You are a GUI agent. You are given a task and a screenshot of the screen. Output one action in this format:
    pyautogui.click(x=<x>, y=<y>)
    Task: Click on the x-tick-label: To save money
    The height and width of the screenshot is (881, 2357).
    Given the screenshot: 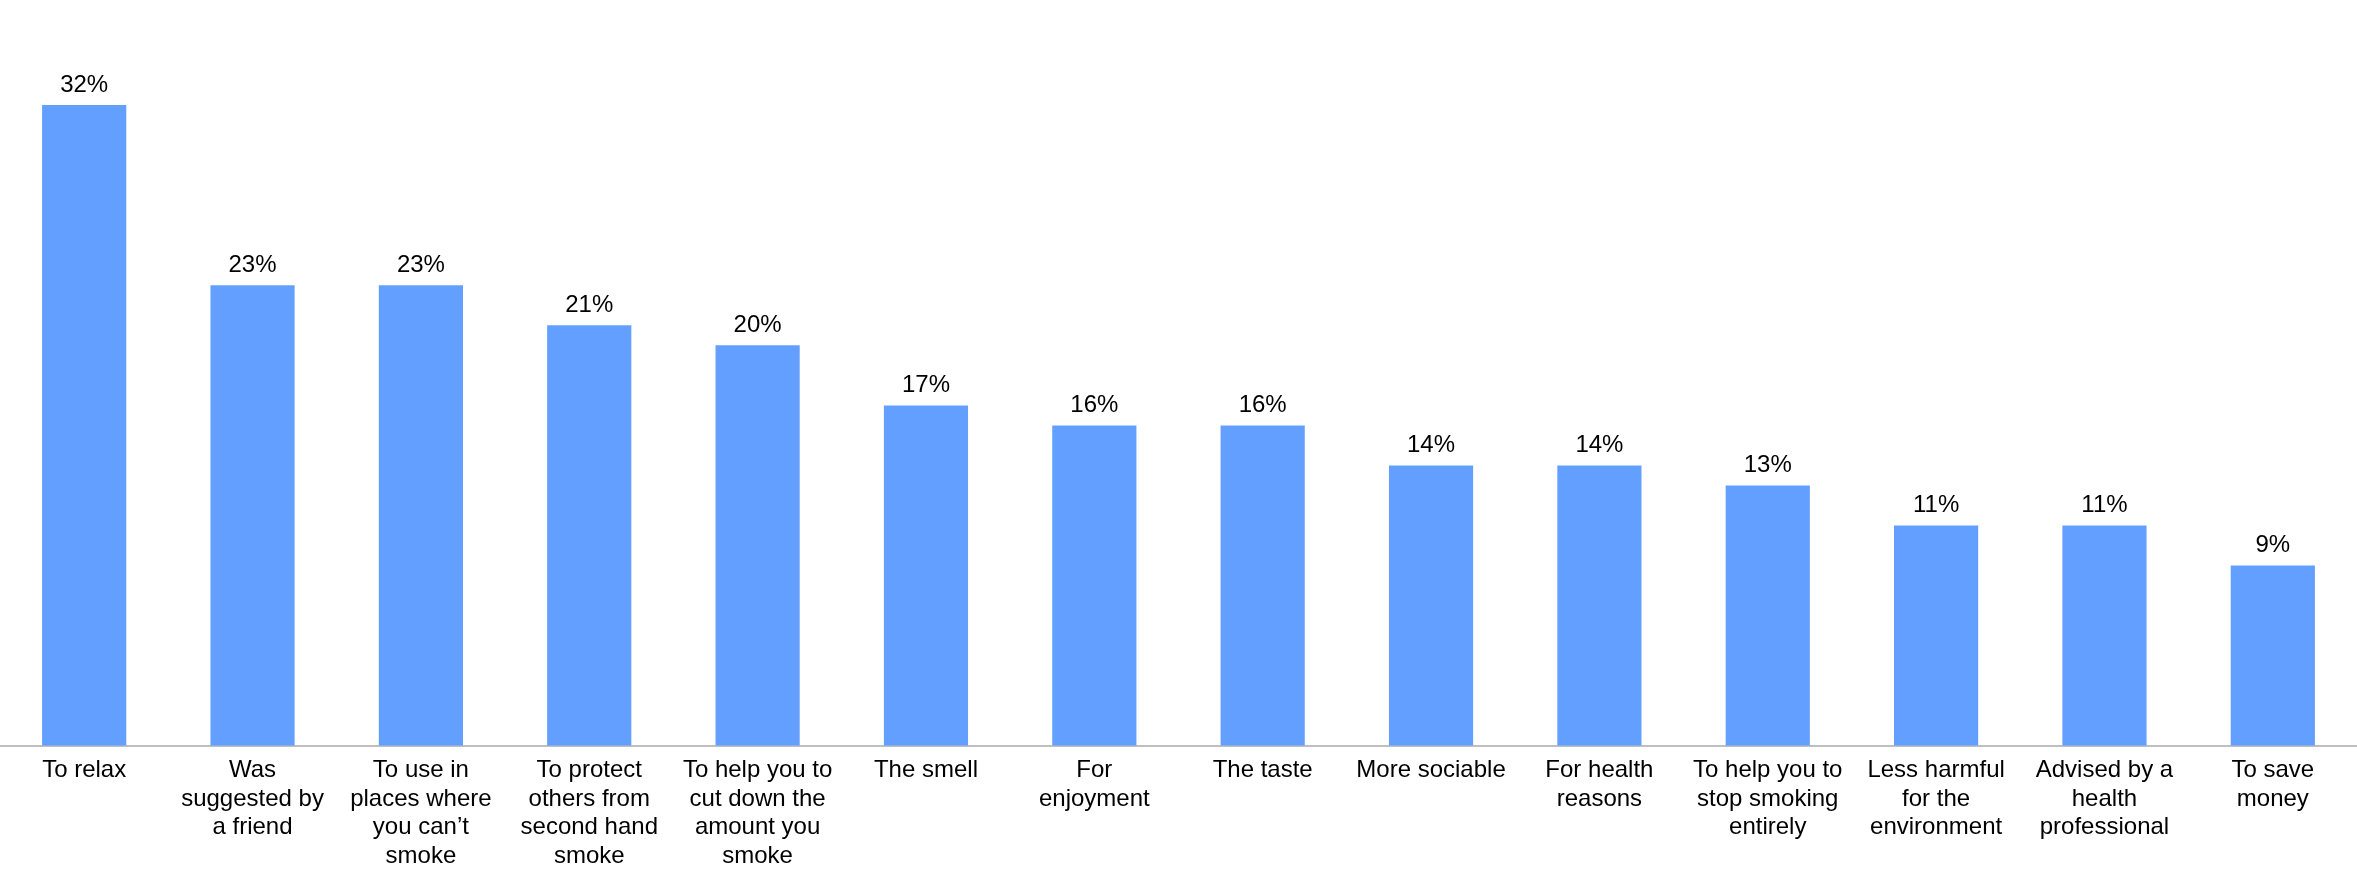 What is the action you would take?
    pyautogui.click(x=2273, y=782)
    